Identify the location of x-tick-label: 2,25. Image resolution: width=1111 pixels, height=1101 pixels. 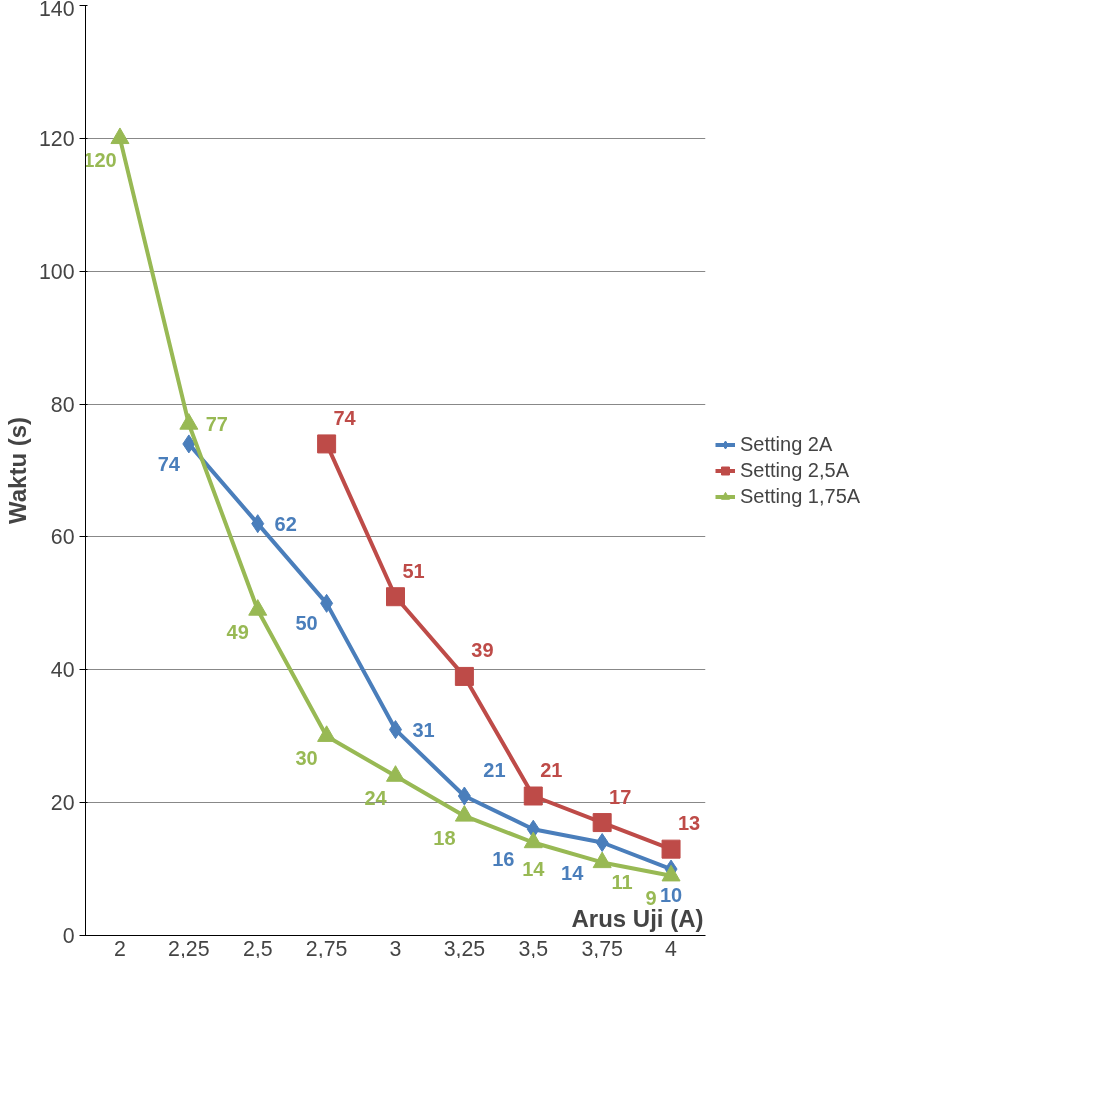
(189, 948).